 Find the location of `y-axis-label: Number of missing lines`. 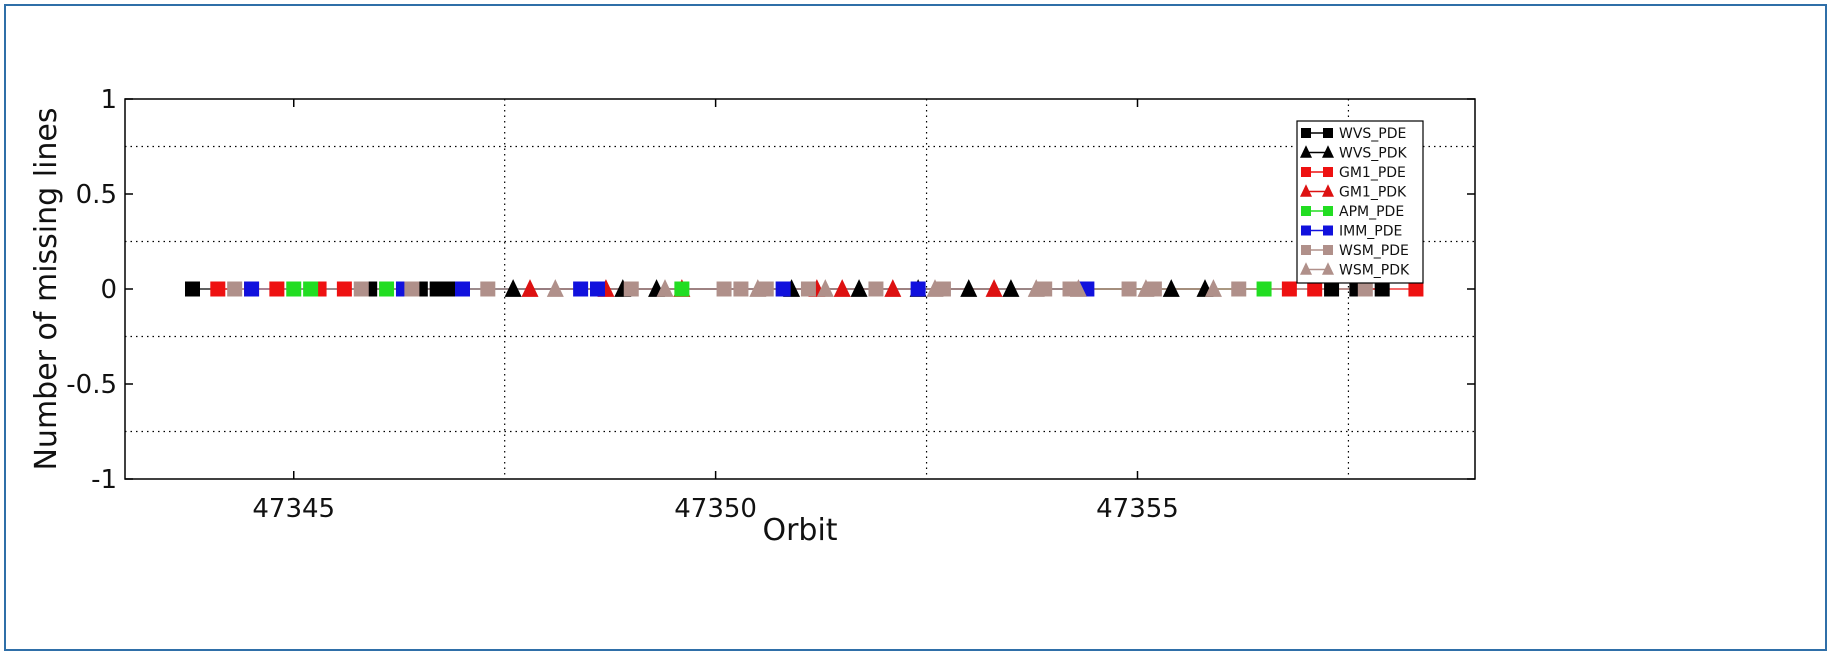

y-axis-label: Number of missing lines is located at coordinates (46, 288).